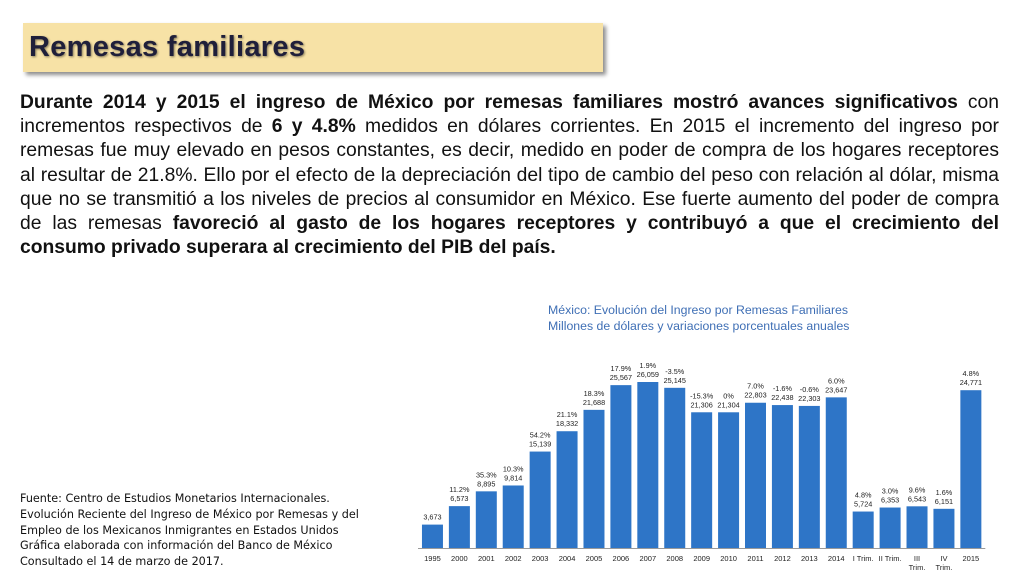  Describe the element at coordinates (702, 395) in the screenshot. I see `bar-pct-label: -15.3%` at that location.